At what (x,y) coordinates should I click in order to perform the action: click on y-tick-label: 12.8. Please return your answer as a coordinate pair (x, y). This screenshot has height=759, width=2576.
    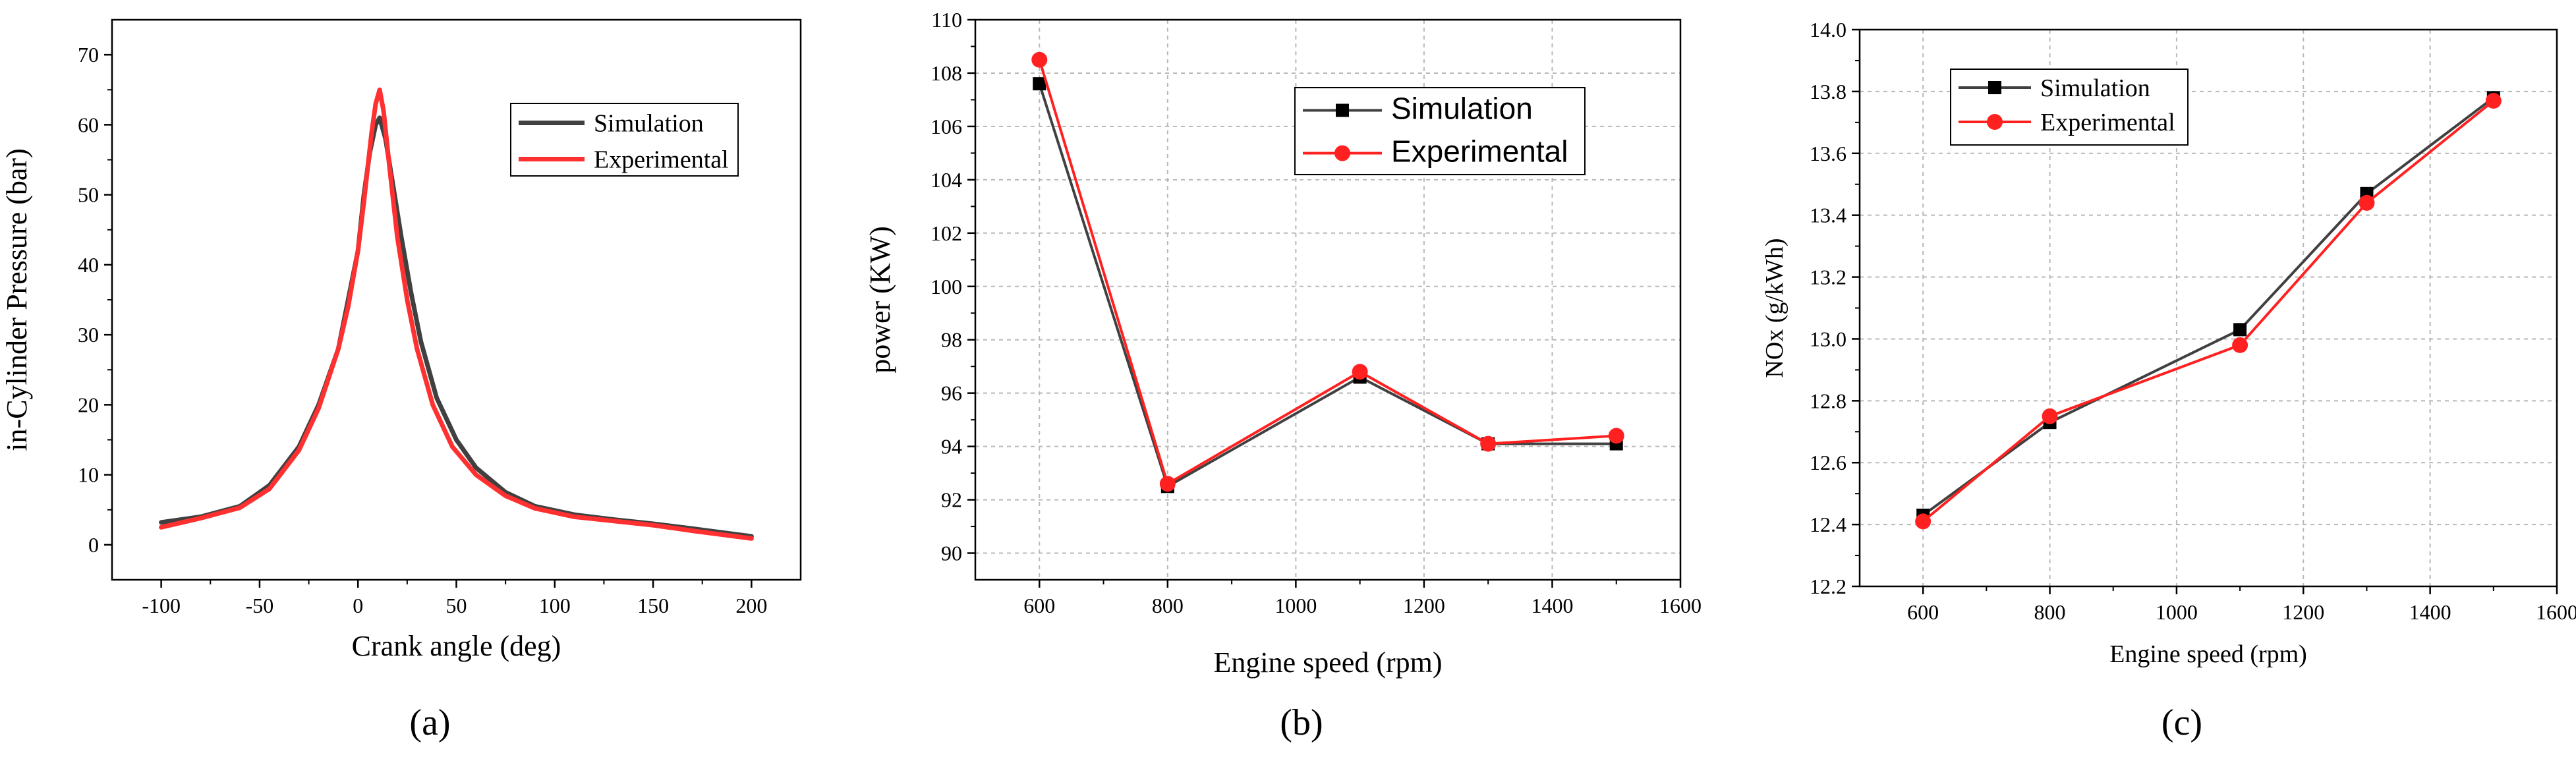
    Looking at the image, I should click on (1828, 400).